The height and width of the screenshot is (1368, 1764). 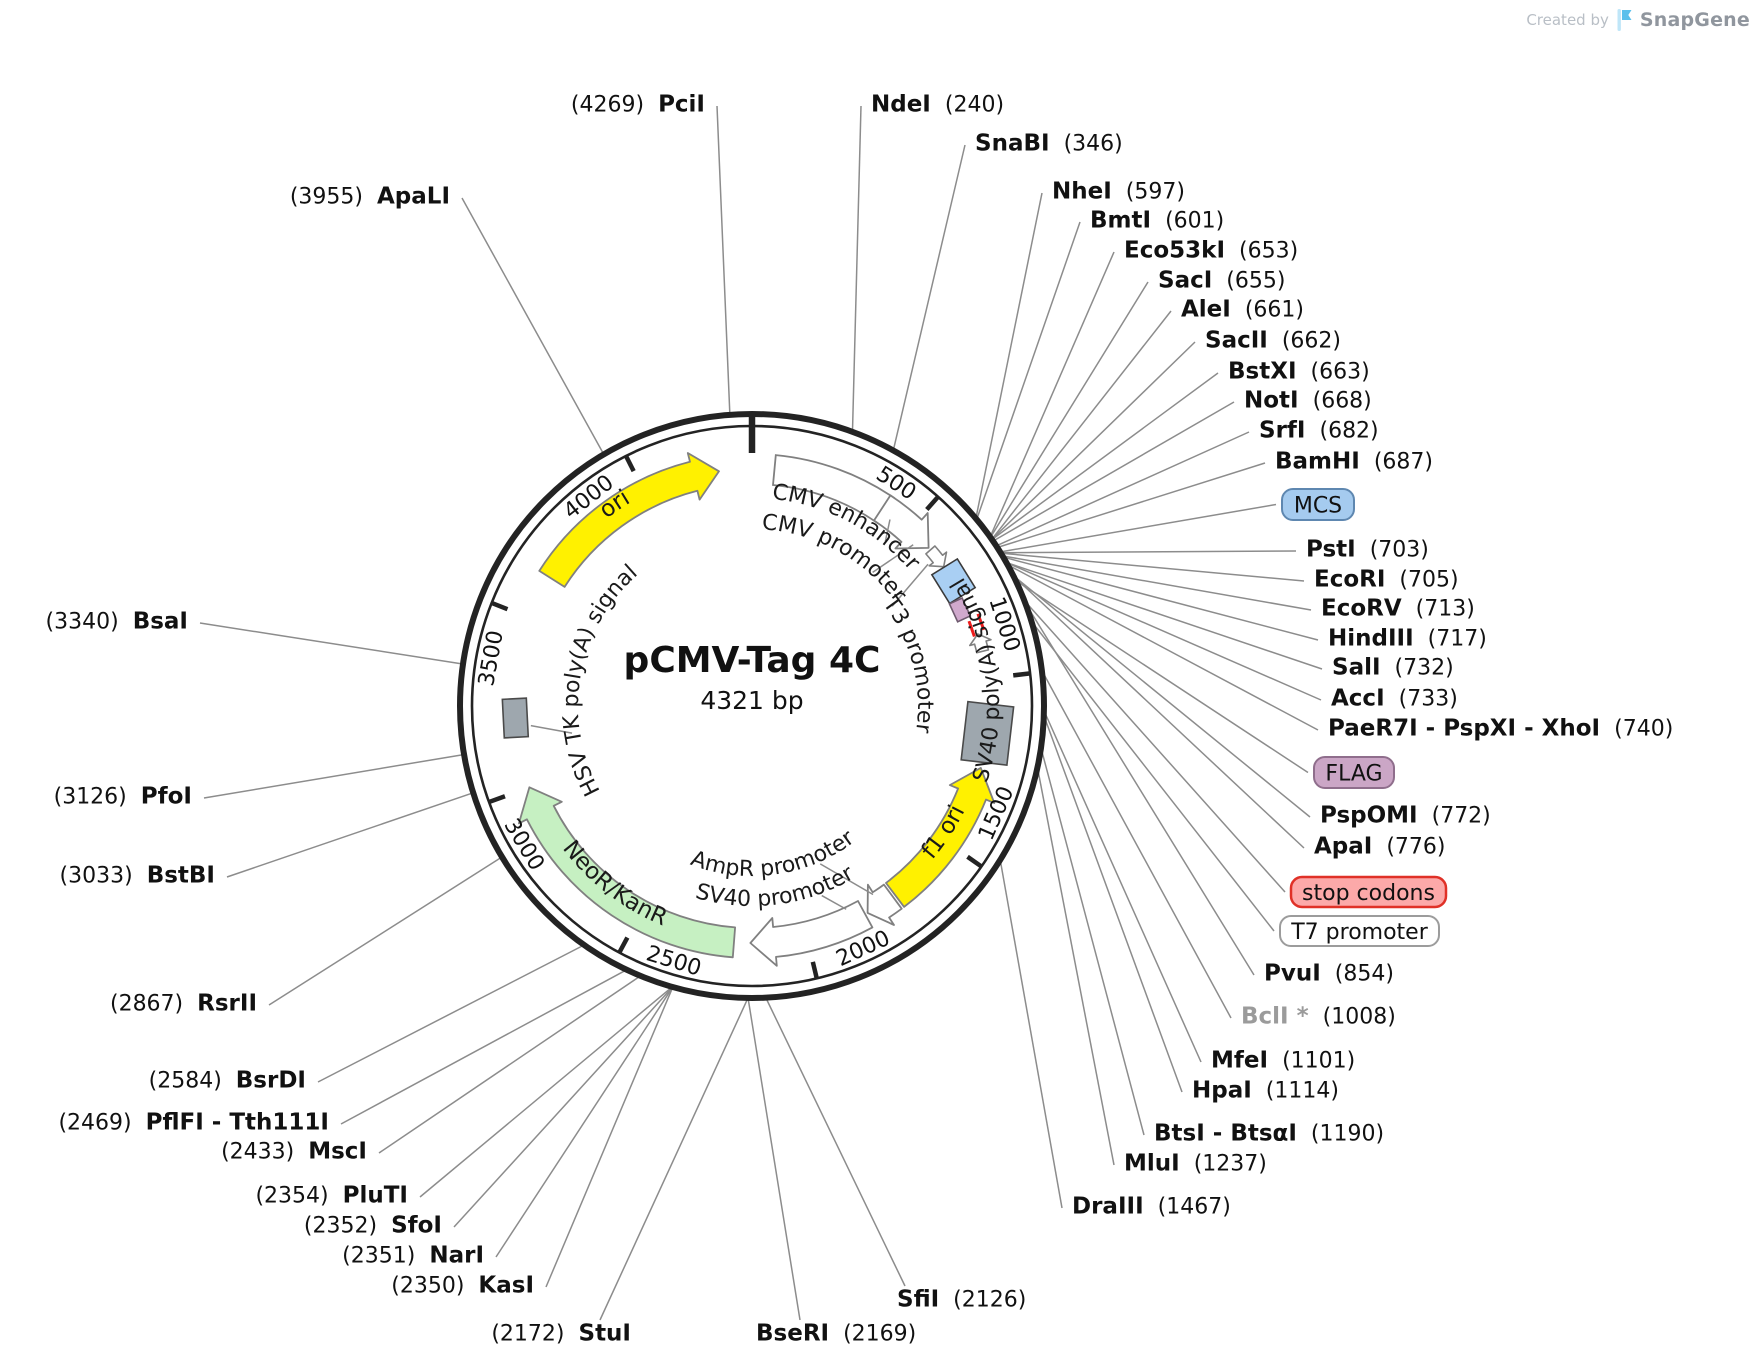 What do you see at coordinates (1221, 281) in the screenshot?
I see `site-label-SacI: SacI (655)` at bounding box center [1221, 281].